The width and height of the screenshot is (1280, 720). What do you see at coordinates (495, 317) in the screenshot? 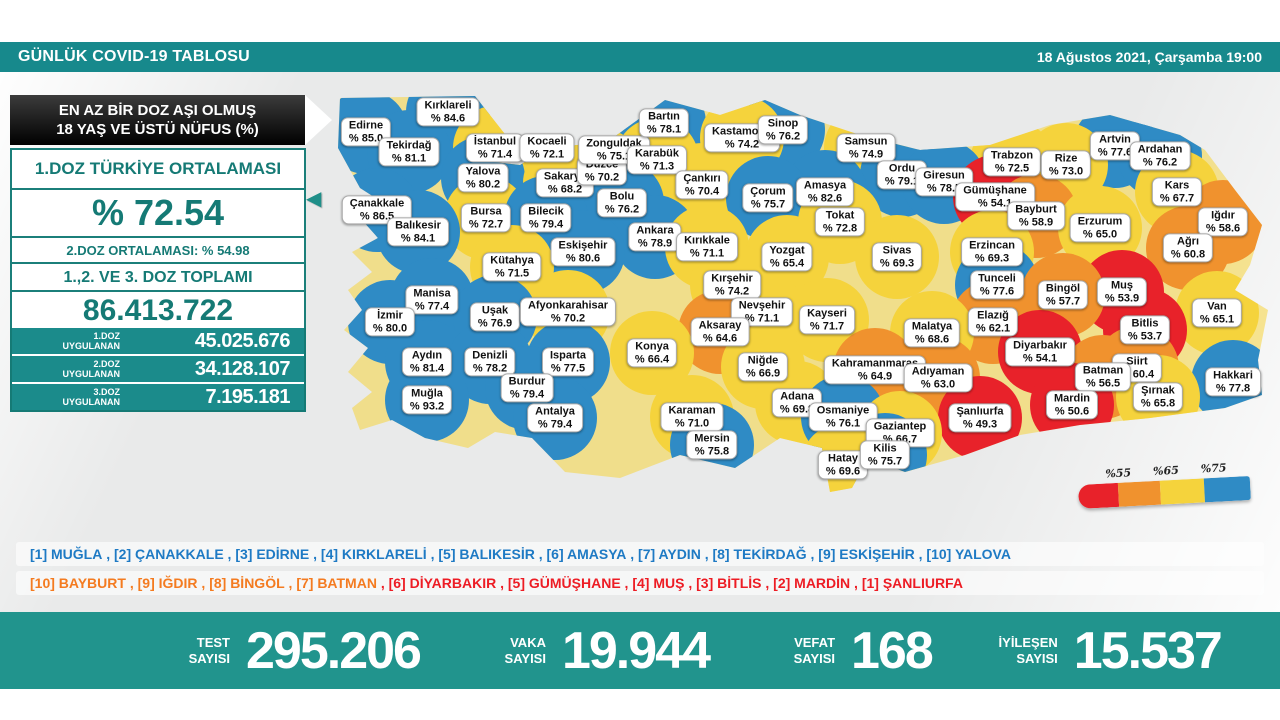
I see `province-label: Uşak% 76.9` at bounding box center [495, 317].